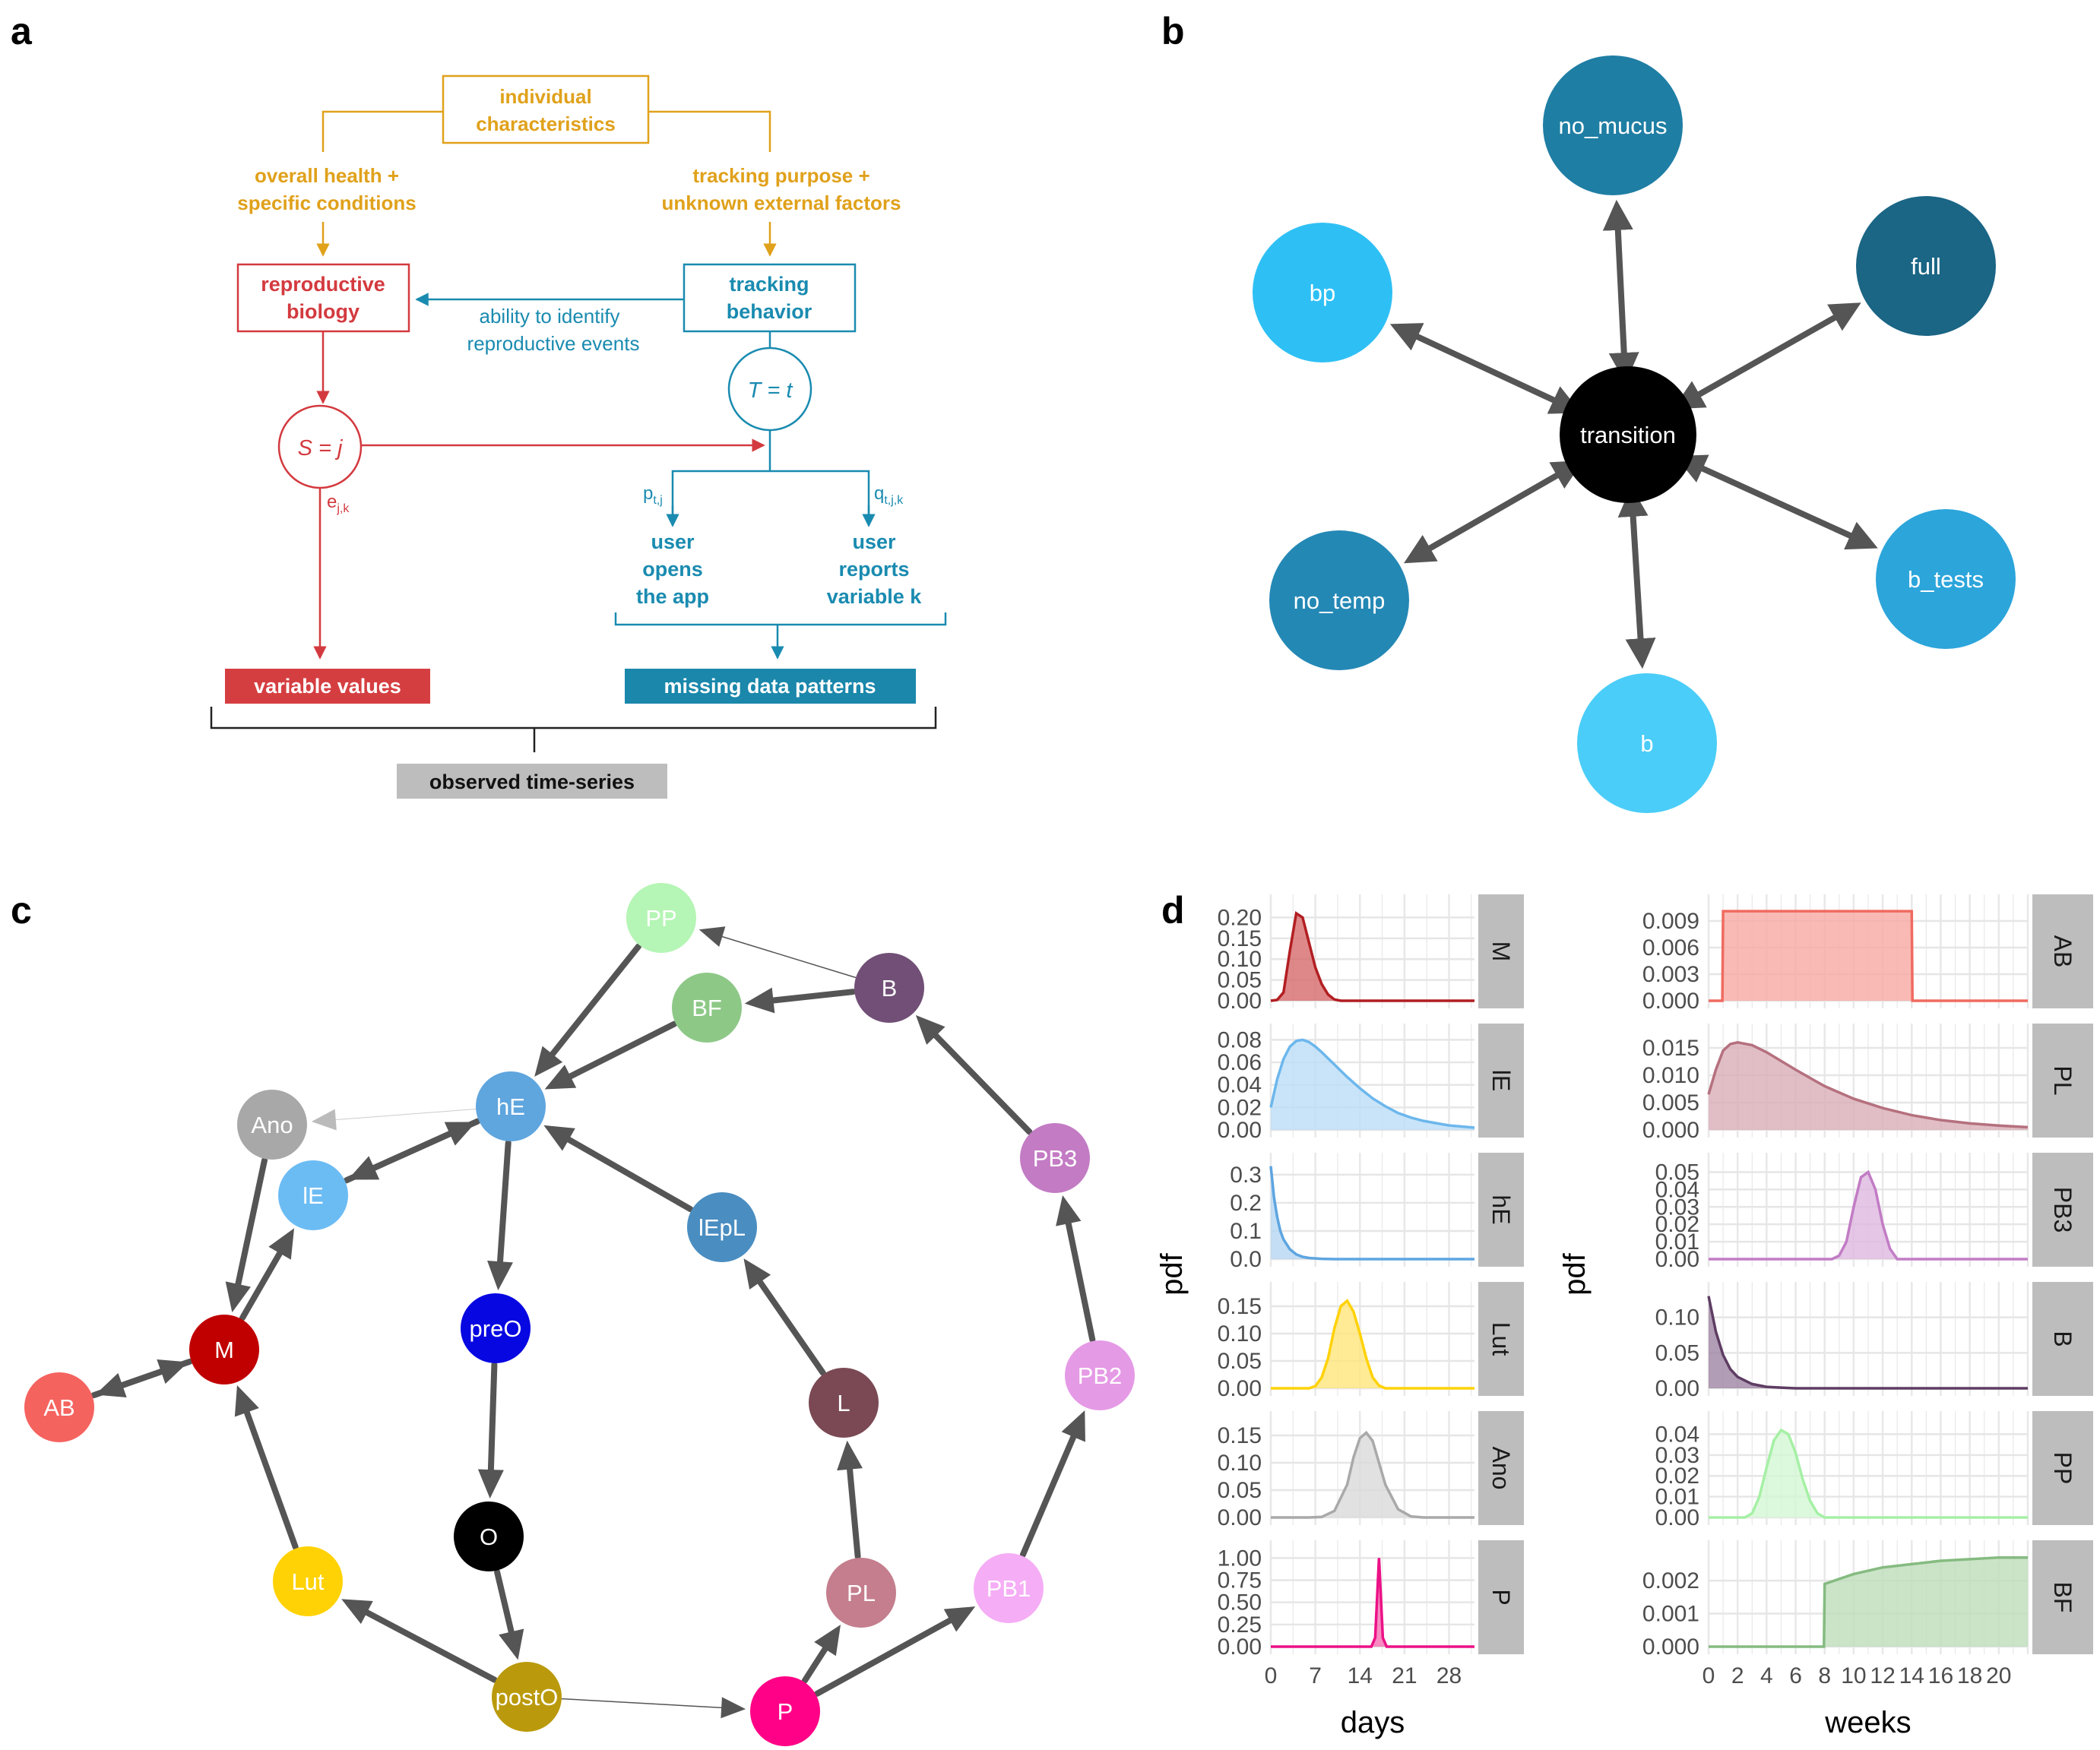 The height and width of the screenshot is (1750, 2100). I want to click on node-PB2, so click(1100, 1375).